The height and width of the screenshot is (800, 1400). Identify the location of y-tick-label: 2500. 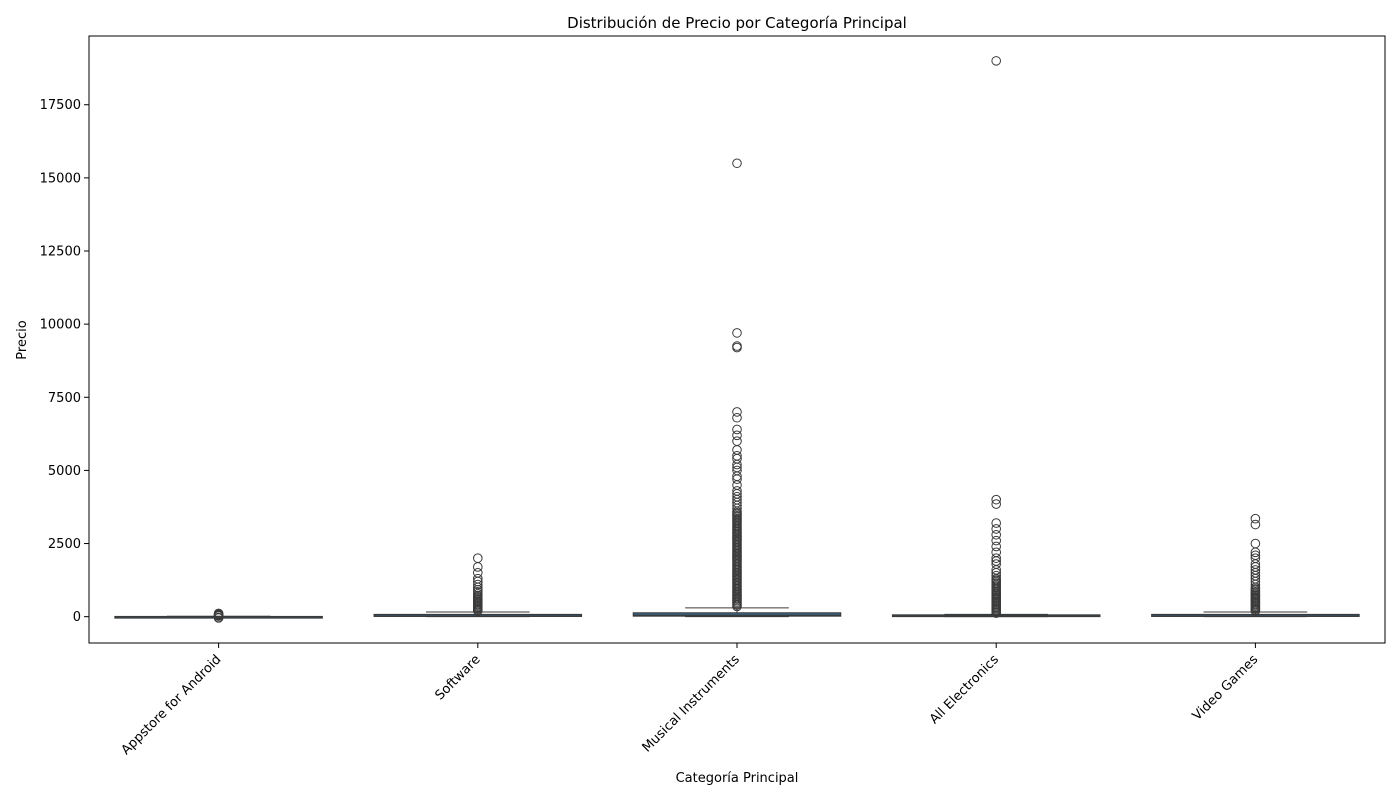
(64, 544).